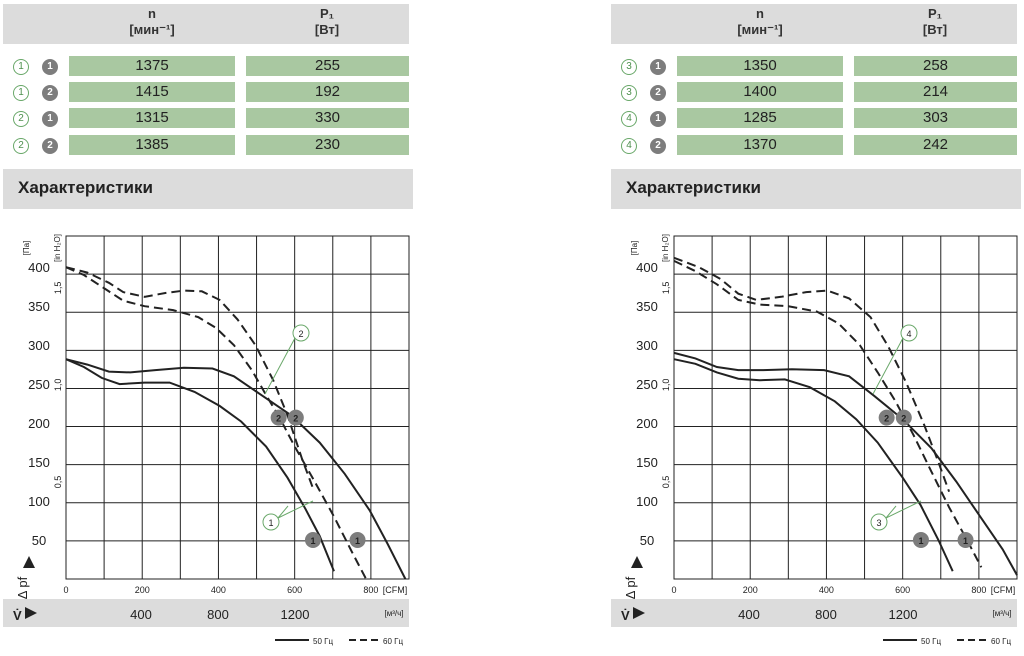 This screenshot has width=1024, height=656. Describe the element at coordinates (141, 614) in the screenshot. I see `x-tick-label-m3h: 400` at that location.